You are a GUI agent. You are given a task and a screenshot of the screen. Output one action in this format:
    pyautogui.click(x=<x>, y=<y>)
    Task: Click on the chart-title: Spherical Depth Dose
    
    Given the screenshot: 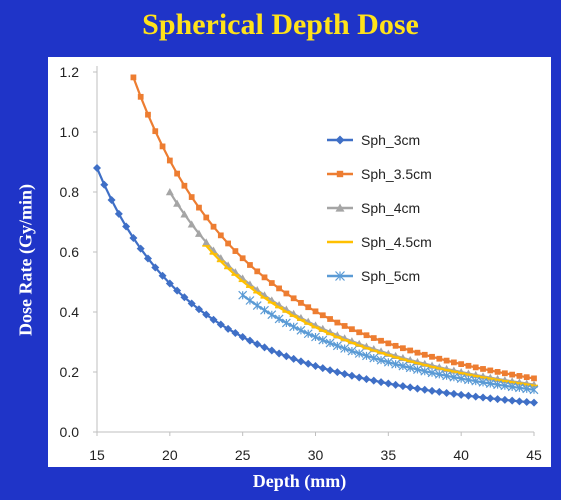 What is the action you would take?
    pyautogui.click(x=280, y=24)
    